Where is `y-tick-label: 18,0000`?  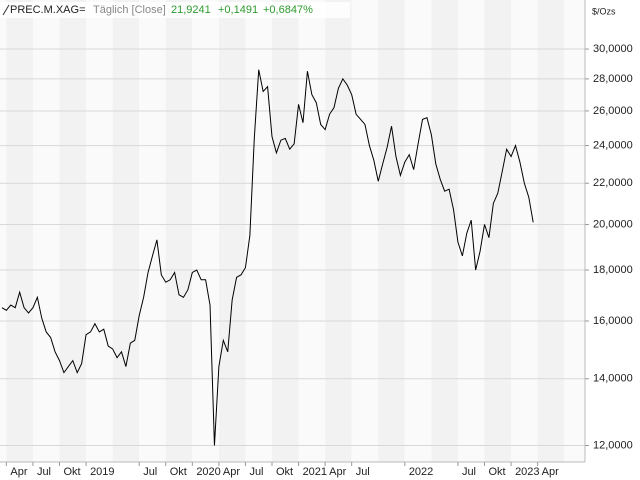 y-tick-label: 18,0000 is located at coordinates (613, 270).